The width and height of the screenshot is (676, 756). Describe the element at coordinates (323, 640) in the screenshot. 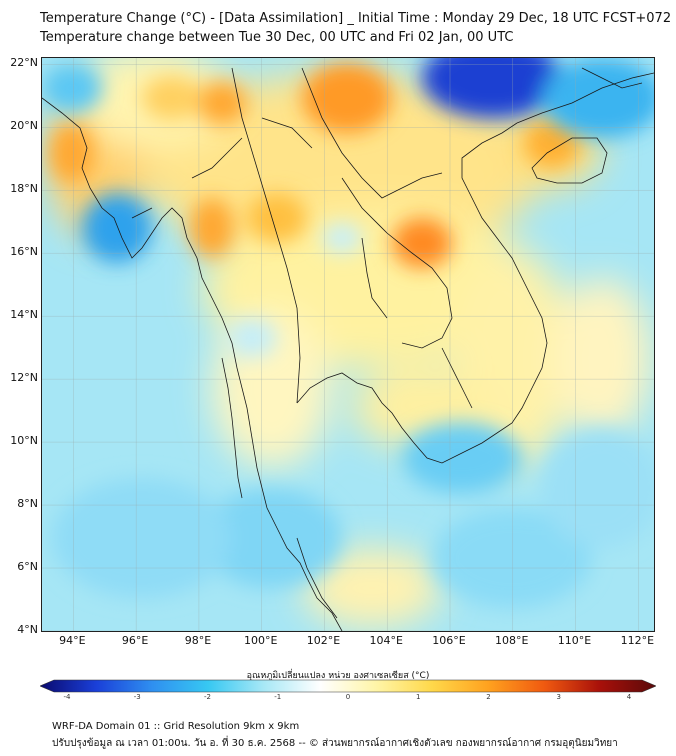

I see `lon-tick-label: 102°E` at that location.